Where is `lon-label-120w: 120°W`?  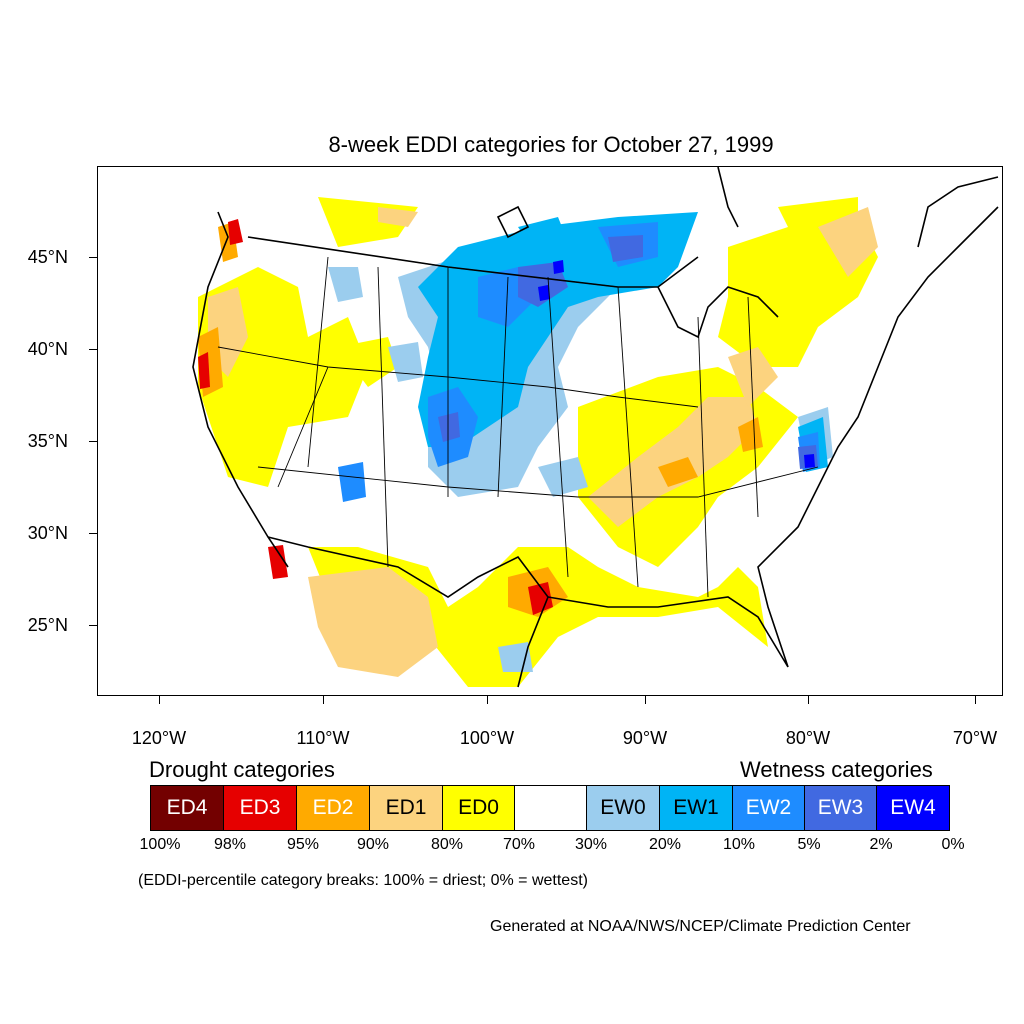 lon-label-120w: 120°W is located at coordinates (159, 738).